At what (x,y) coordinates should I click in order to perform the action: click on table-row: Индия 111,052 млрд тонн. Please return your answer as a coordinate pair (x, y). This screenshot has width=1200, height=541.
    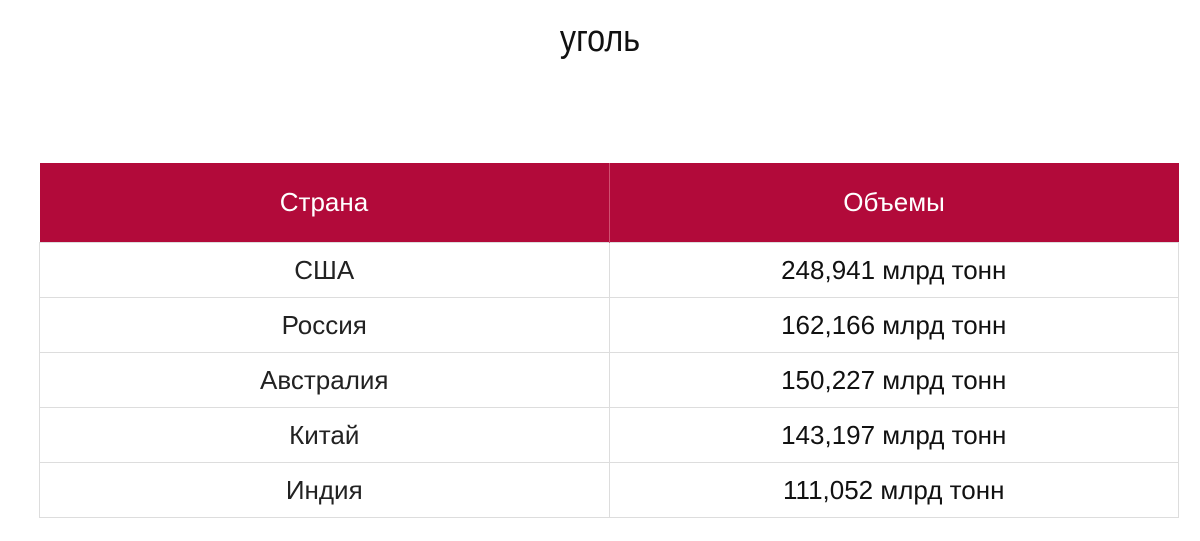
    Looking at the image, I should click on (609, 490).